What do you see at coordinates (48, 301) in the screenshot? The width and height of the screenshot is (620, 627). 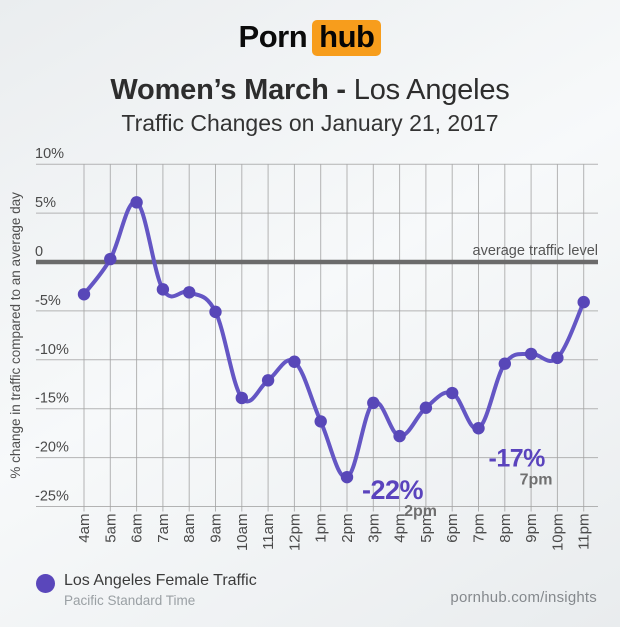 I see `y-tick-label: -5%` at bounding box center [48, 301].